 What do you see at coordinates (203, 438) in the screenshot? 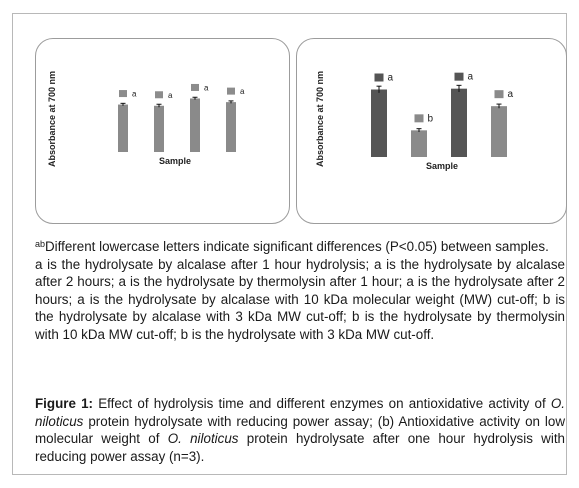
I see `species-name-2: O. niloticus` at bounding box center [203, 438].